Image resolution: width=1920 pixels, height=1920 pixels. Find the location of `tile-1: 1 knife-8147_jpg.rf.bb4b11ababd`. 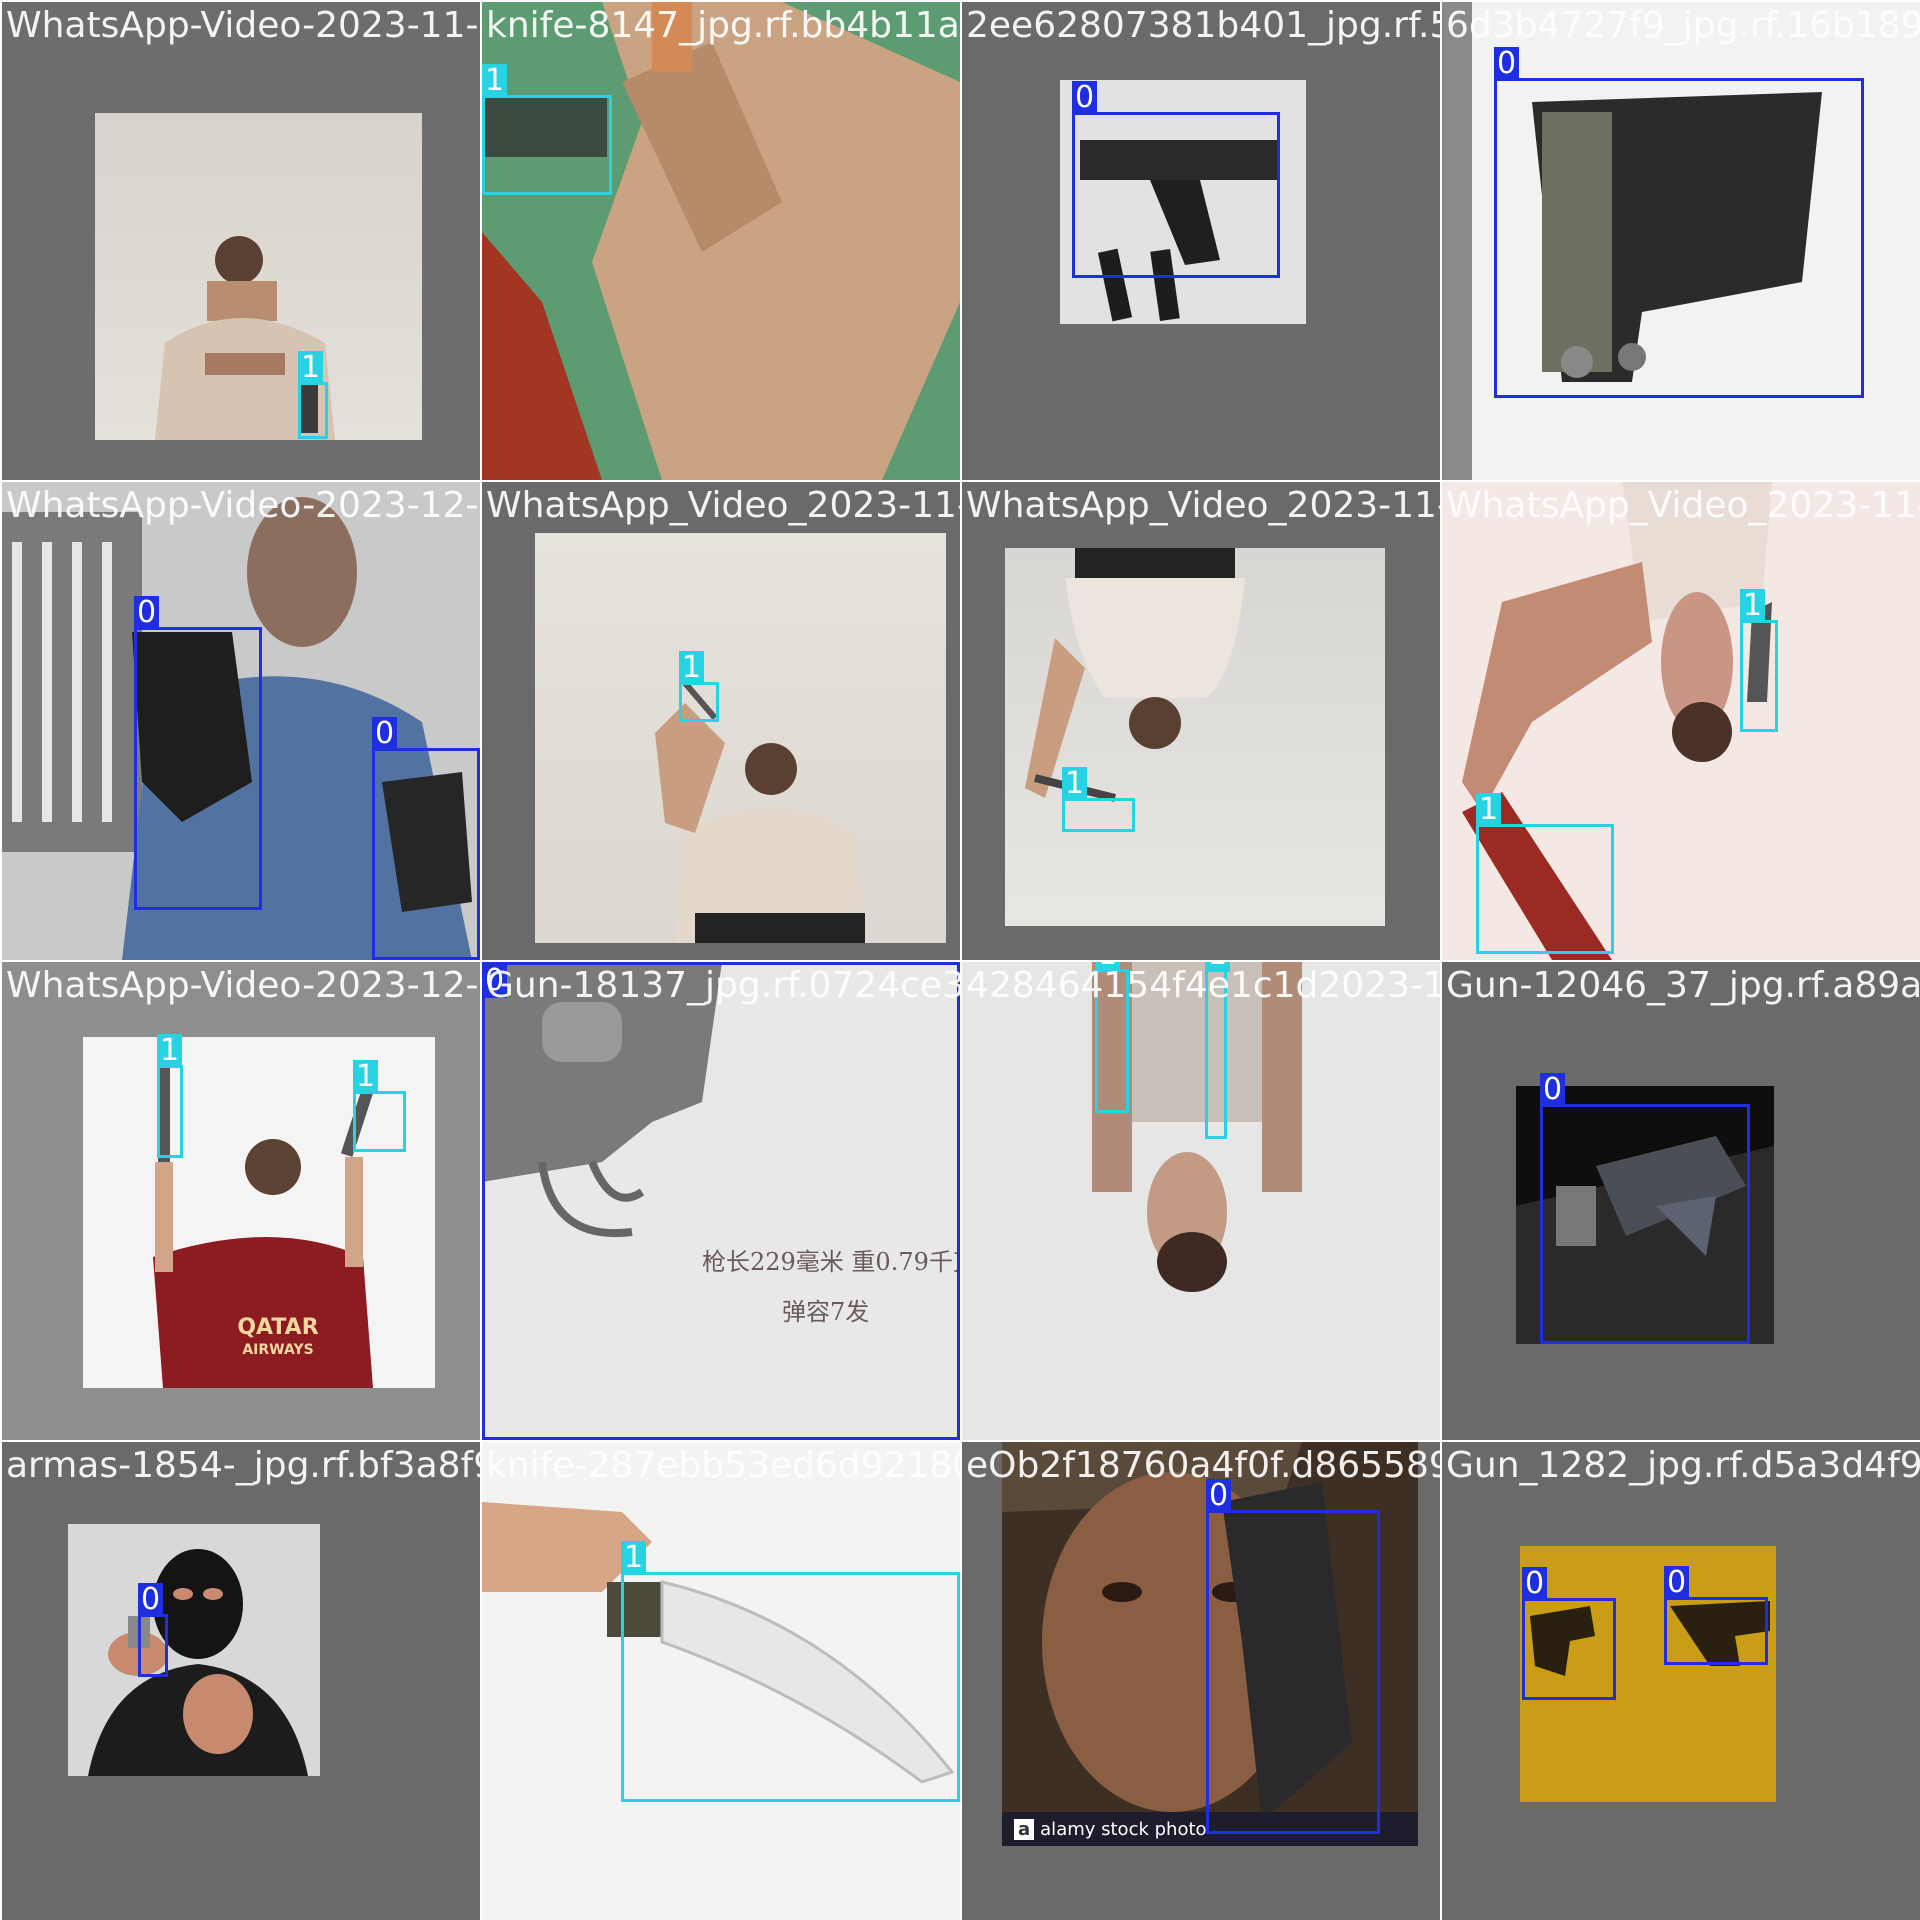

tile-1: 1 knife-8147_jpg.rf.bb4b11ababd is located at coordinates (721, 241).